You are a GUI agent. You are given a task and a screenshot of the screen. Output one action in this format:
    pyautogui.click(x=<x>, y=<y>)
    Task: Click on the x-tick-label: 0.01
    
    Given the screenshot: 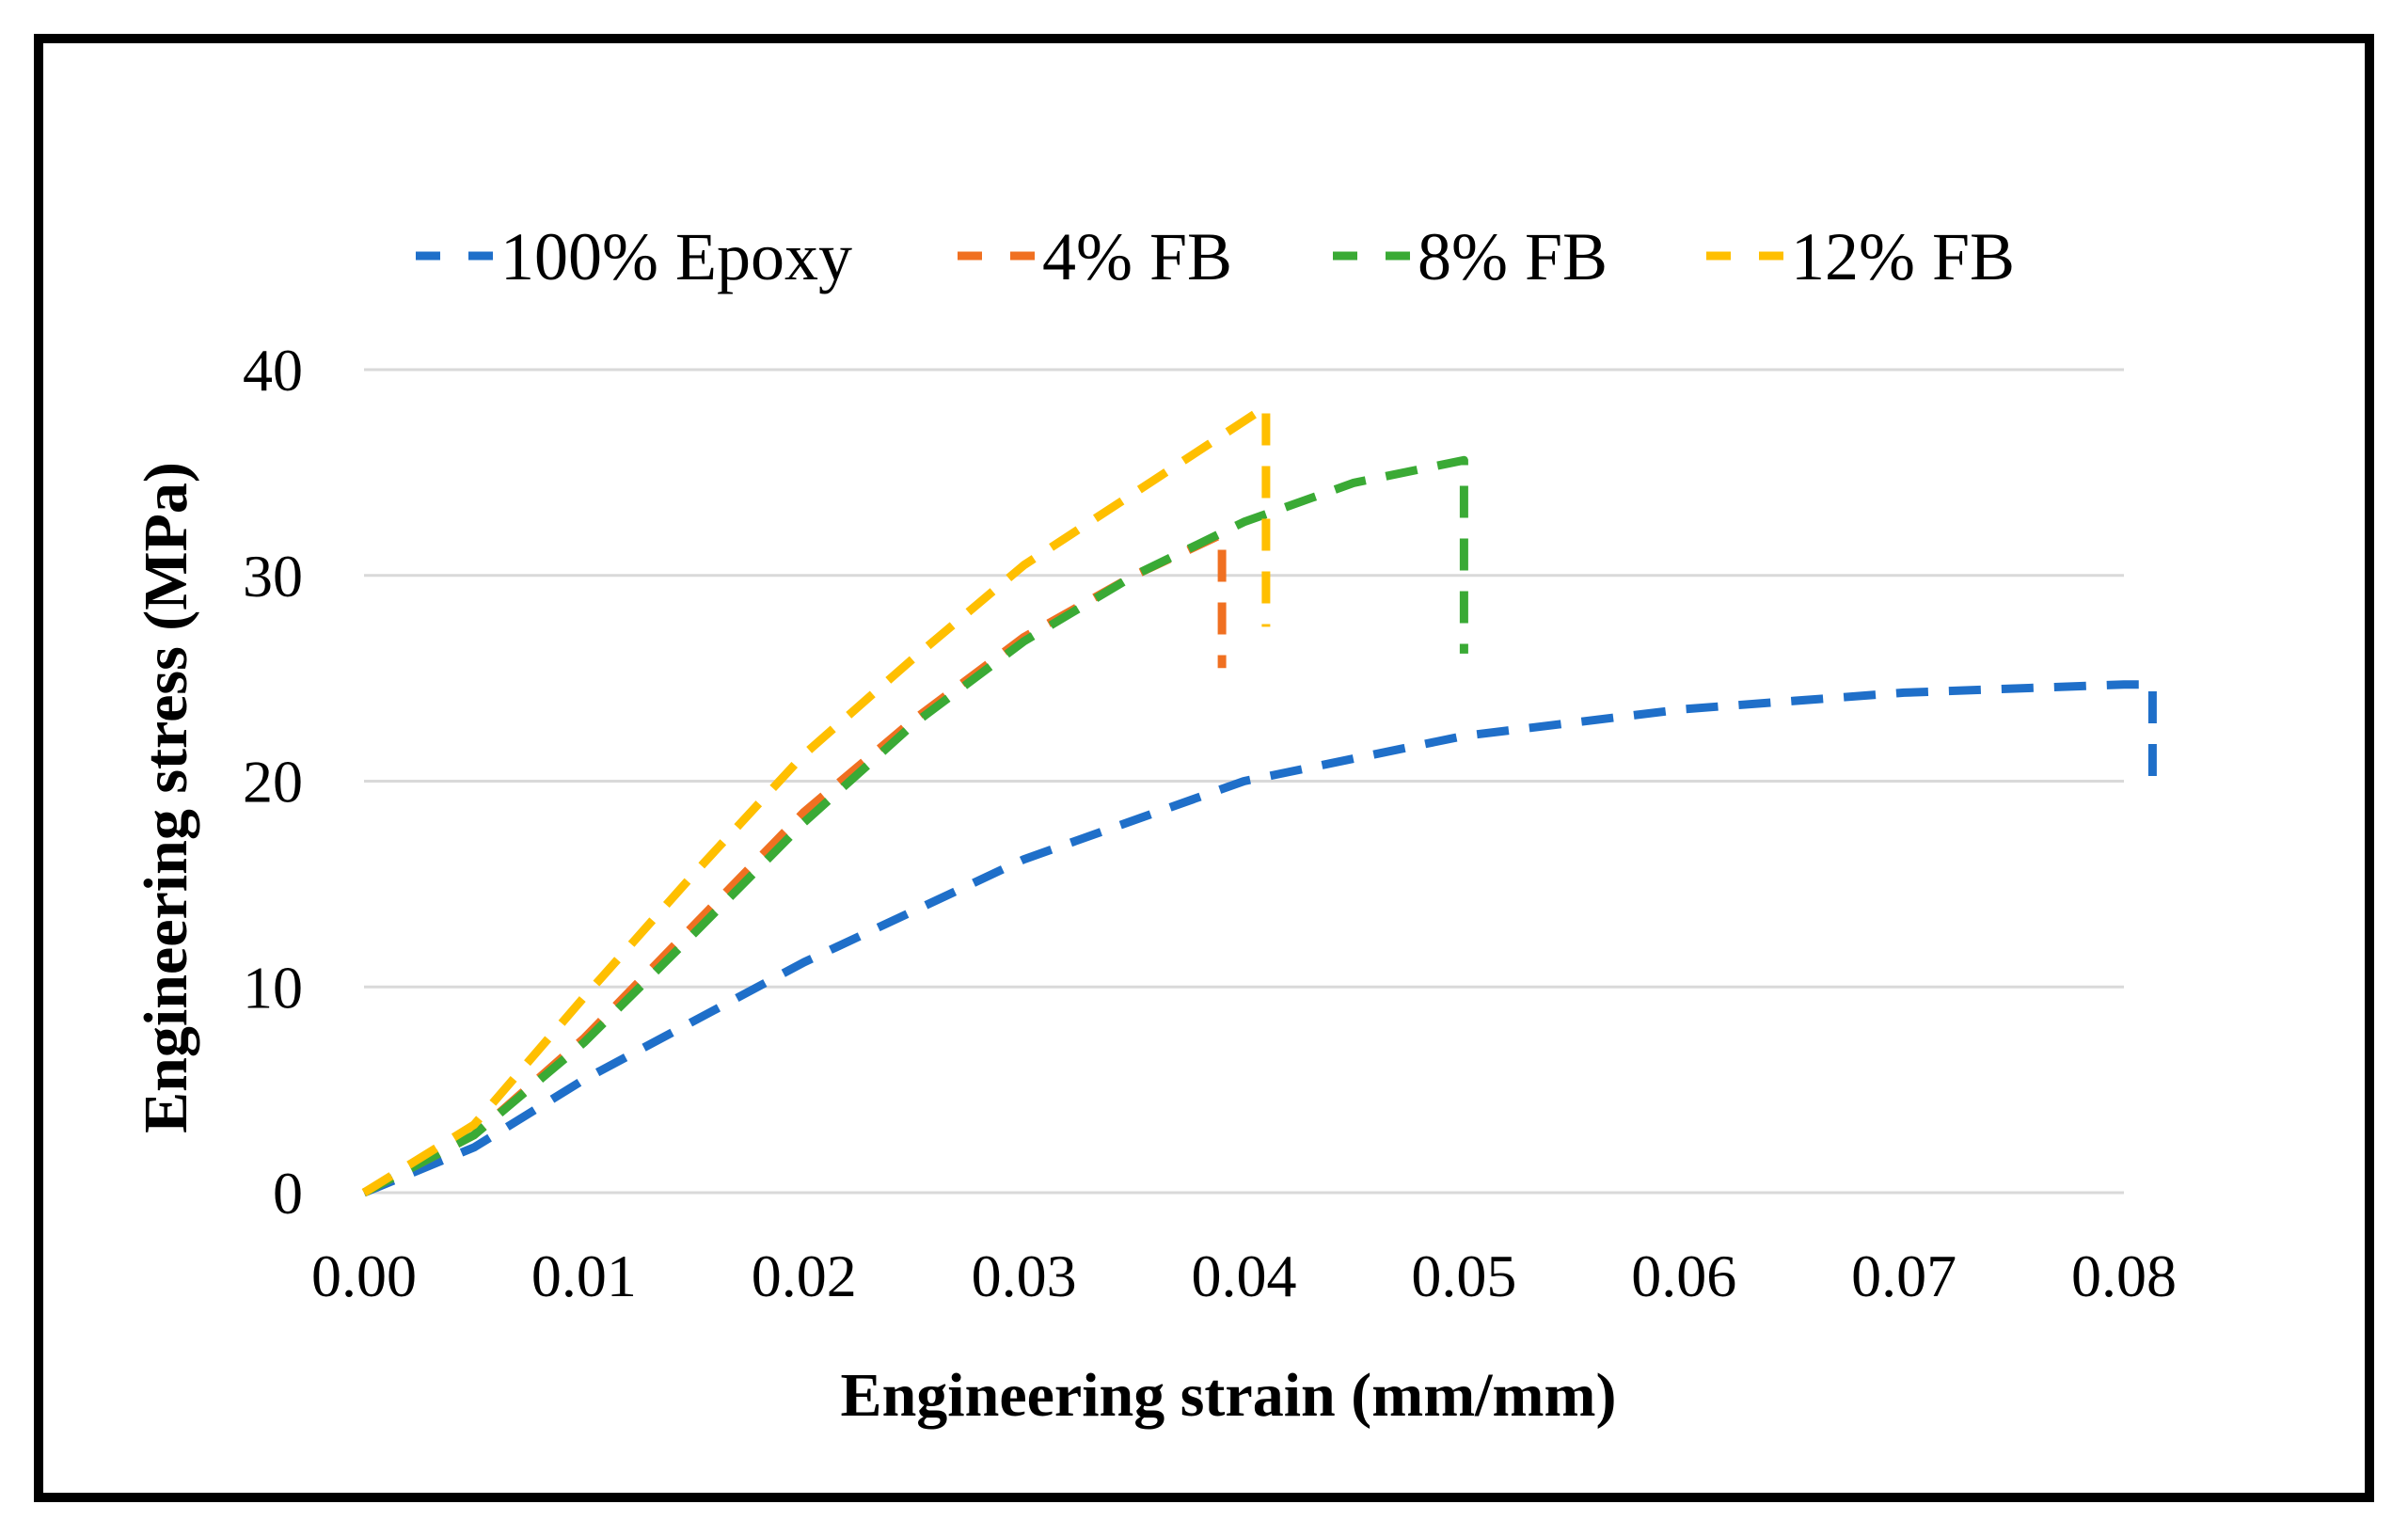 What is the action you would take?
    pyautogui.click(x=584, y=1276)
    